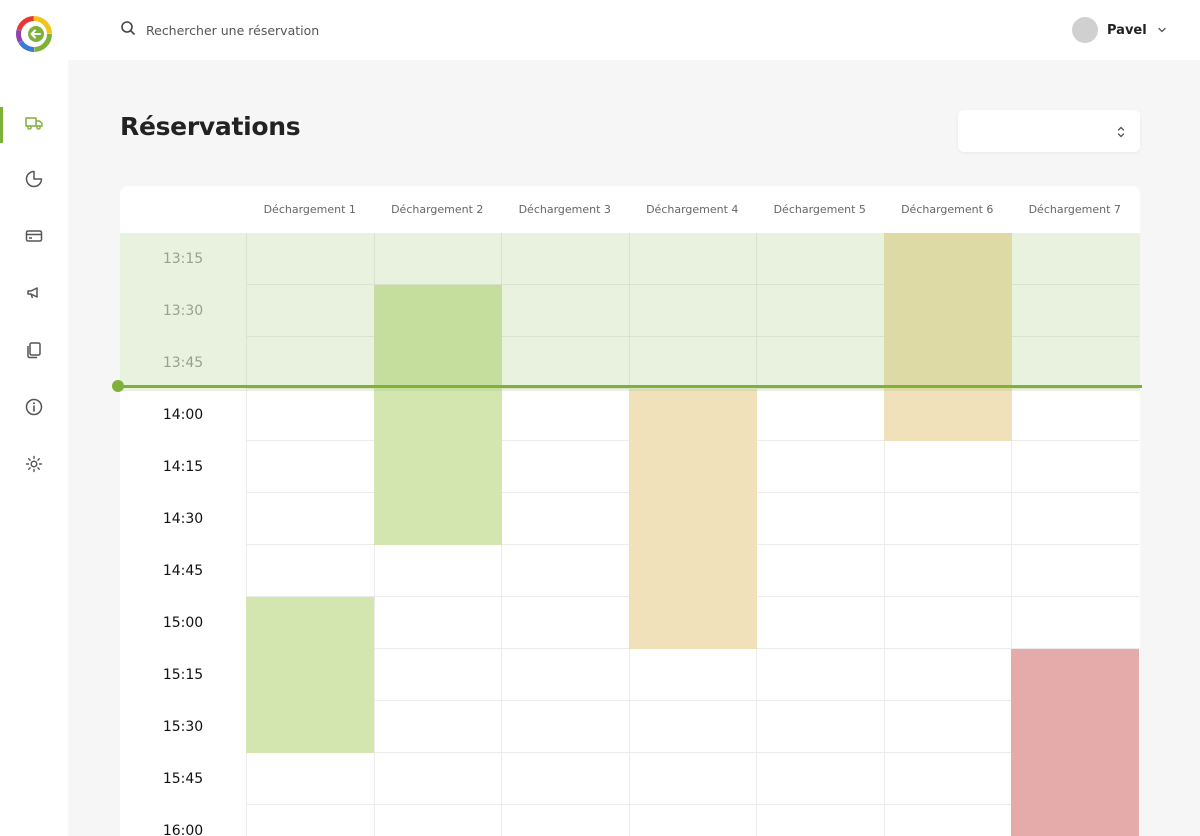 This screenshot has height=836, width=1200. I want to click on sidebar-item-settings, so click(34, 466).